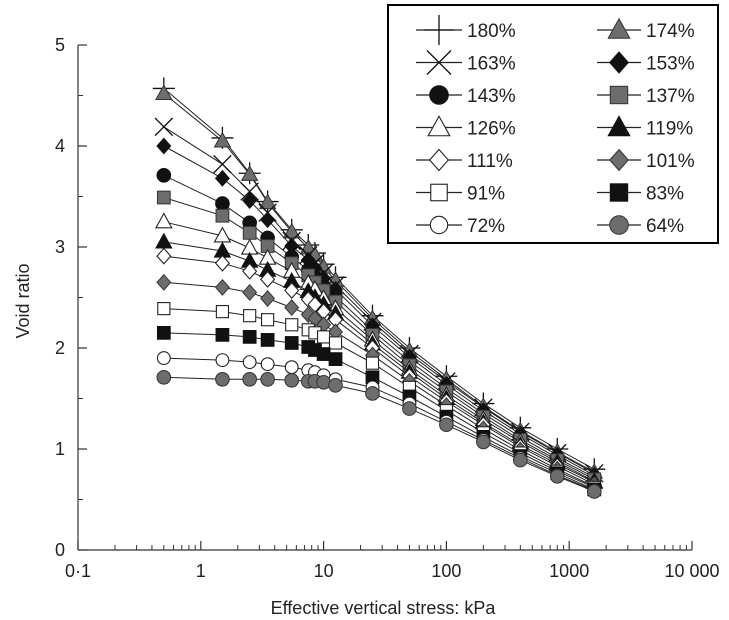 This screenshot has height=620, width=729. Describe the element at coordinates (466, 30) in the screenshot. I see `legend-entry: 180%` at that location.